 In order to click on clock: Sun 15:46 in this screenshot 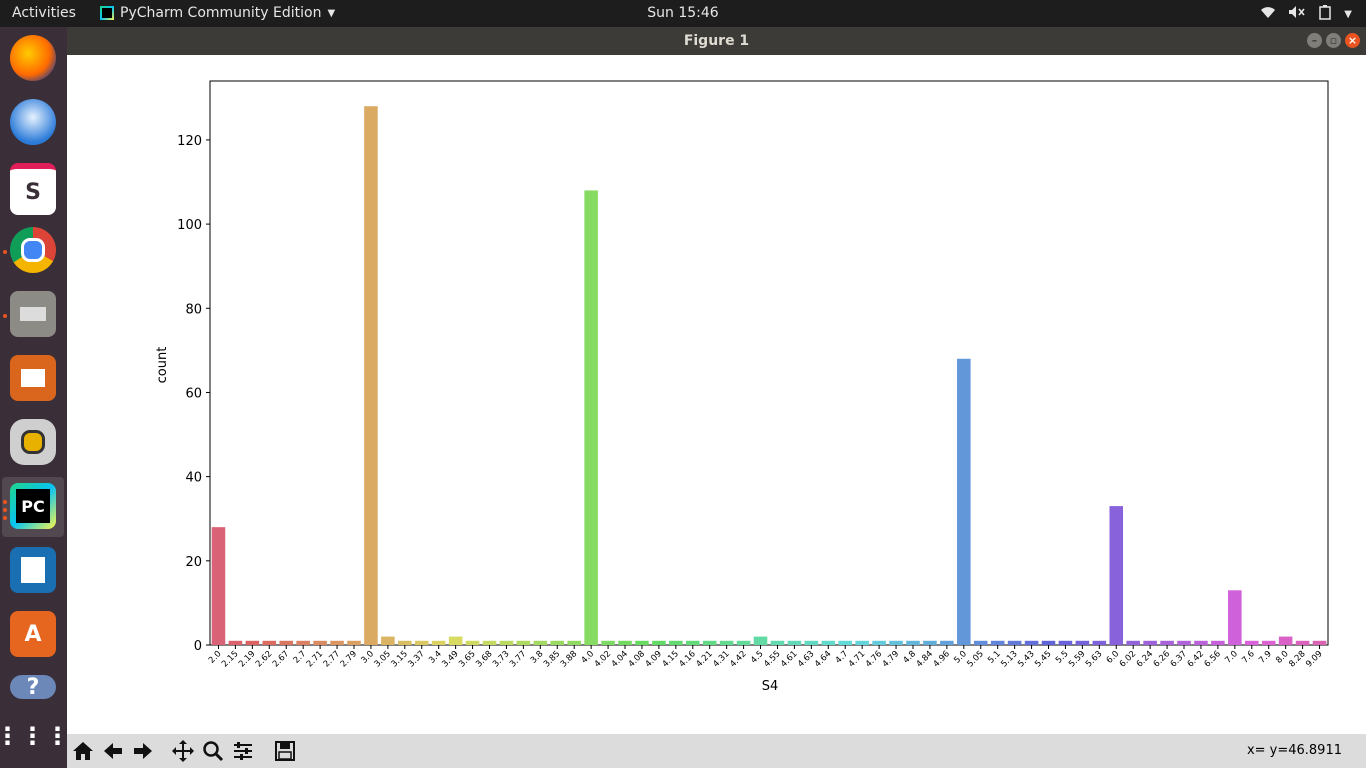, I will do `click(683, 13)`.